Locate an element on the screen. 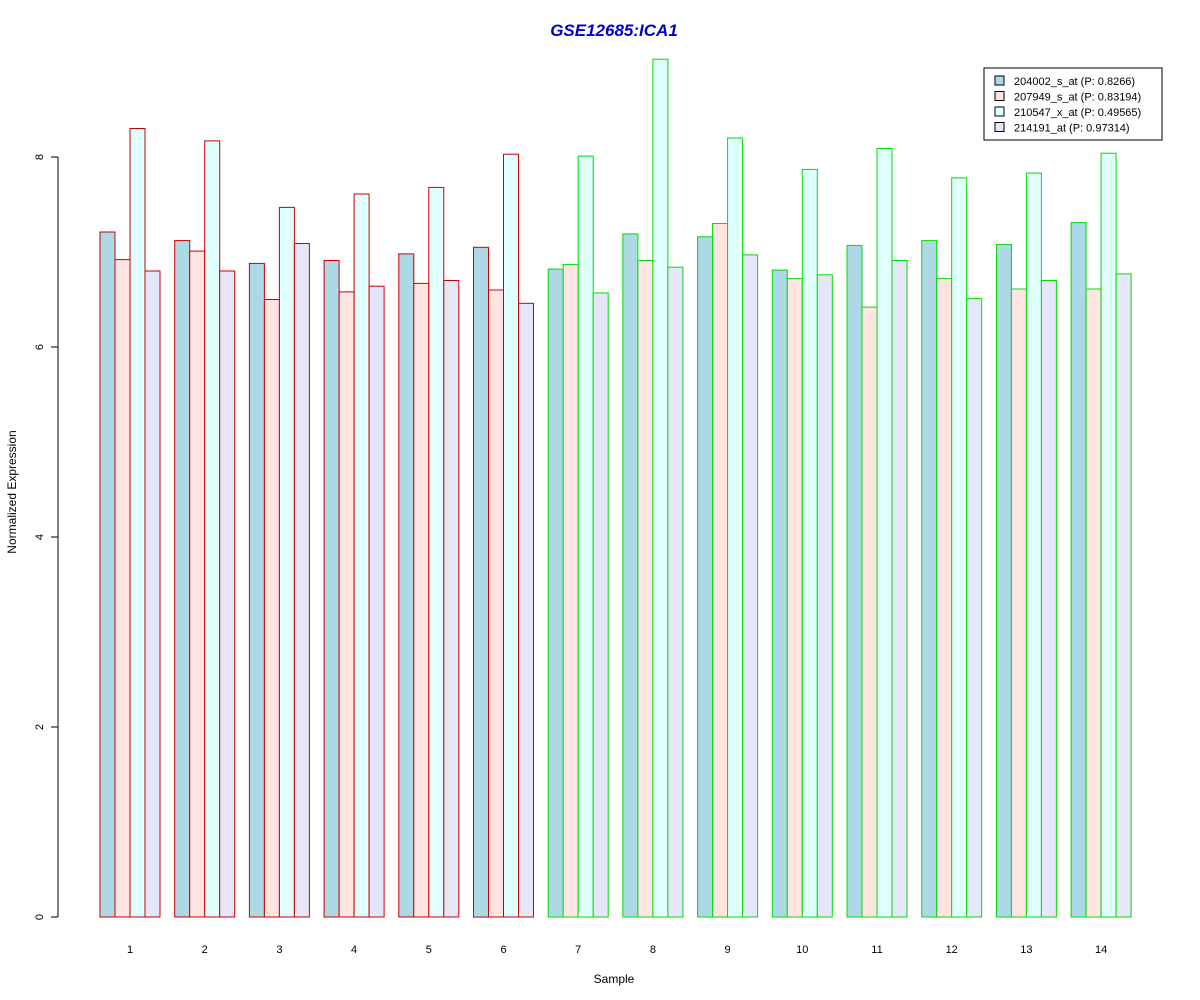 The height and width of the screenshot is (1000, 1200). legend-entry: 204002_s_at (P: 0.8266) is located at coordinates (1074, 82).